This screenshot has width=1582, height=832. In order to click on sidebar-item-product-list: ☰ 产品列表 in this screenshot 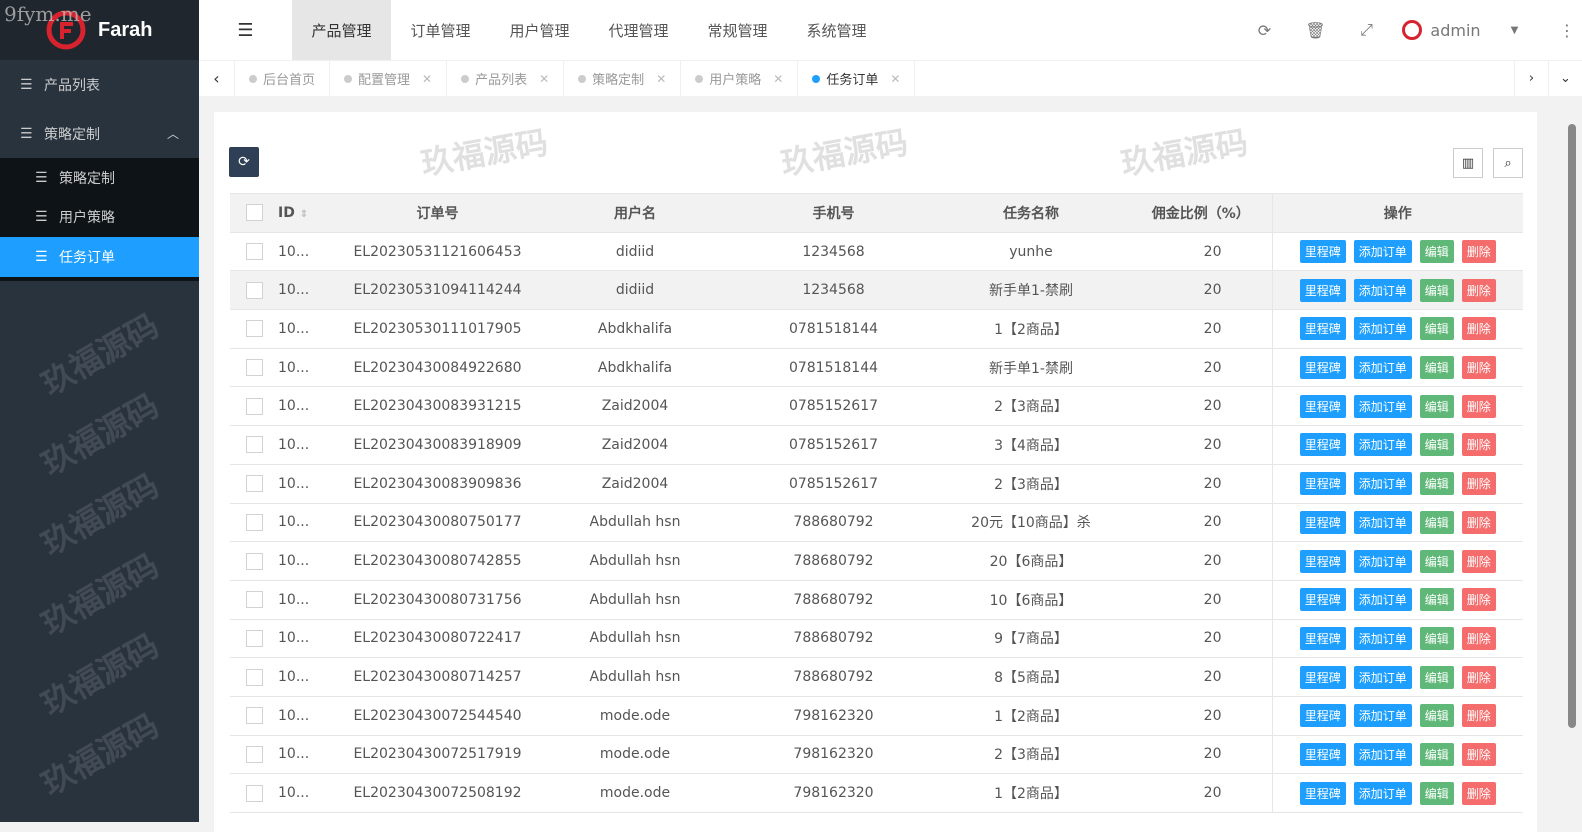, I will do `click(99, 84)`.